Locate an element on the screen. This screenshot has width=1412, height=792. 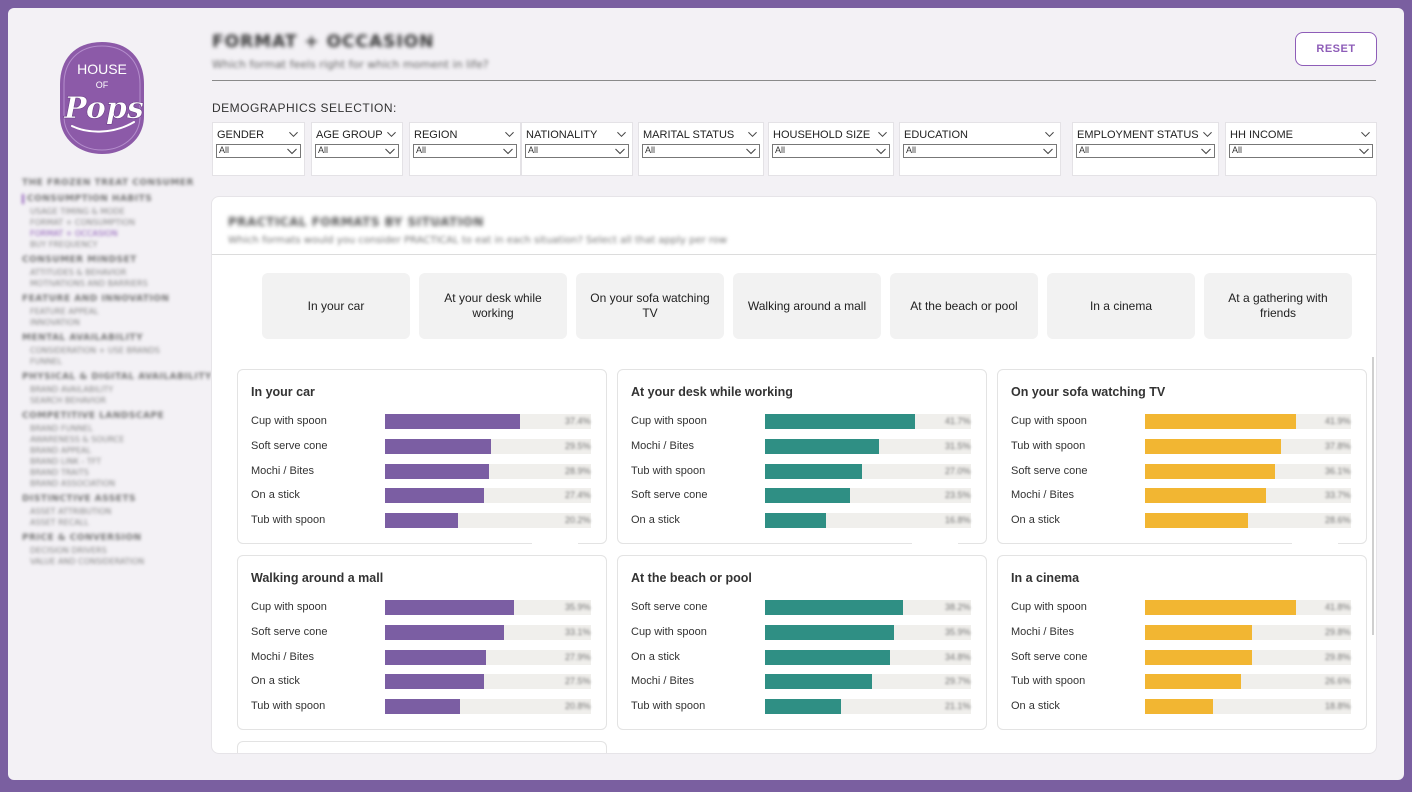
reset-button: RESET is located at coordinates (1336, 49).